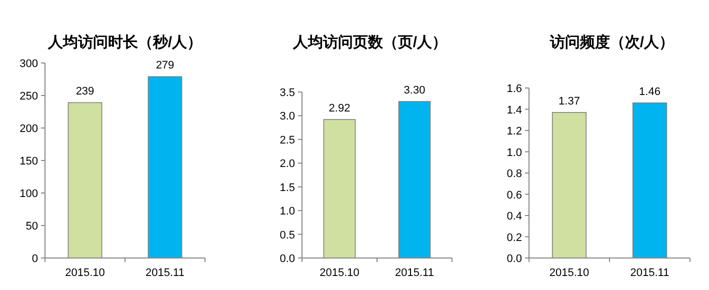 This screenshot has width=709, height=290. Describe the element at coordinates (165, 66) in the screenshot. I see `data-label: 279` at that location.